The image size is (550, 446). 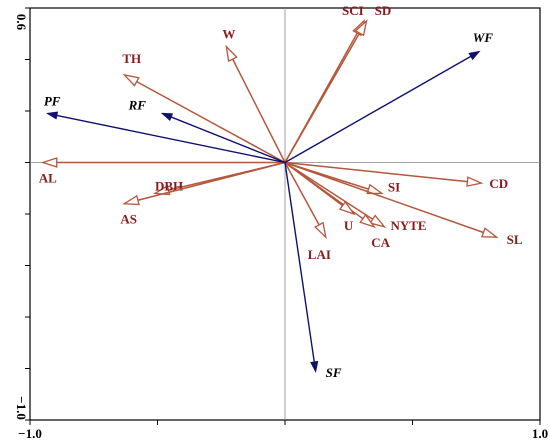 I want to click on environment-arrowhead-wf, so click(x=474, y=55).